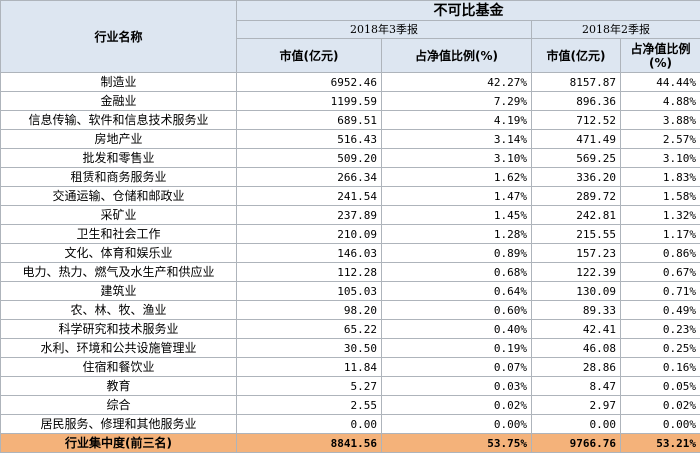  Describe the element at coordinates (660, 272) in the screenshot. I see `q2-ratio-cell: 0.67%` at that location.